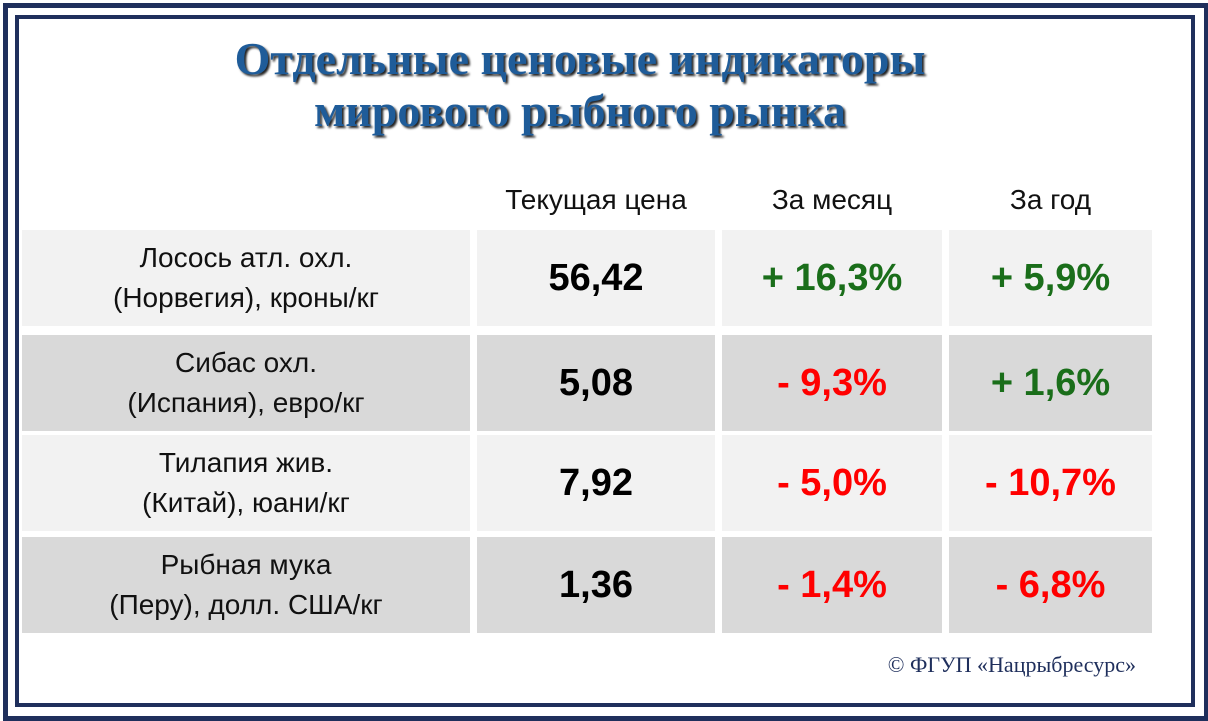 The width and height of the screenshot is (1208, 721). I want to click on price: 1,36, so click(596, 585).